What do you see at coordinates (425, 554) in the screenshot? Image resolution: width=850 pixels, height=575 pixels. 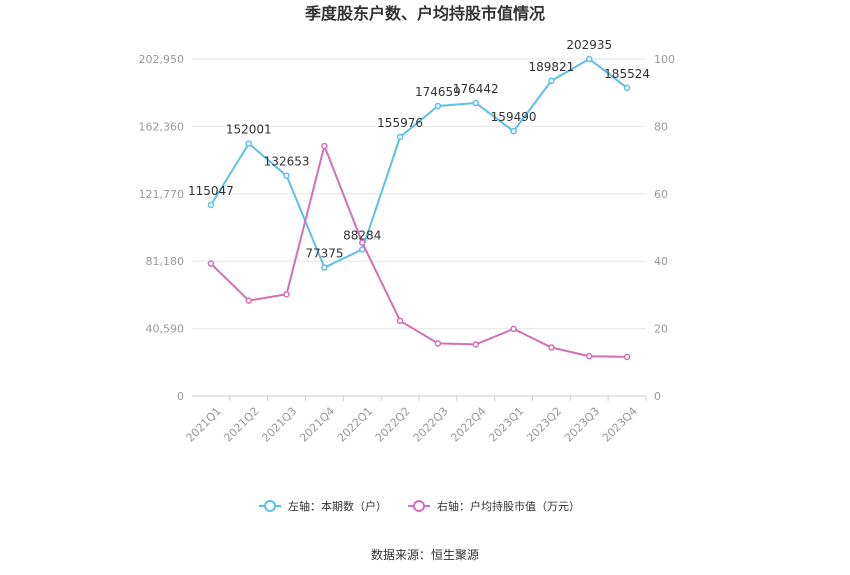 I see `source-note: 数据来源：恒生聚源` at bounding box center [425, 554].